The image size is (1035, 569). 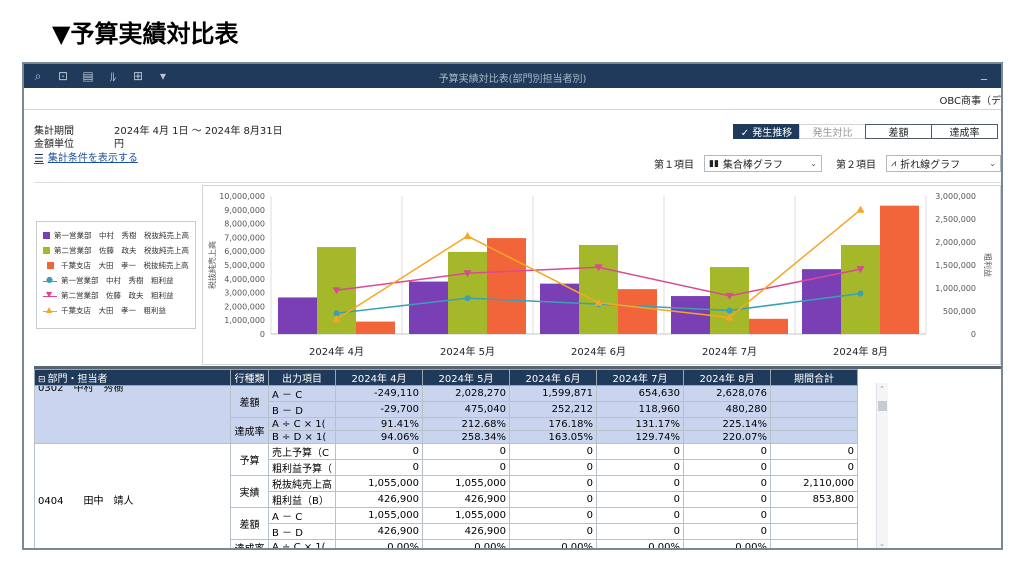 I want to click on column-header: 2024年 6月, so click(x=553, y=377).